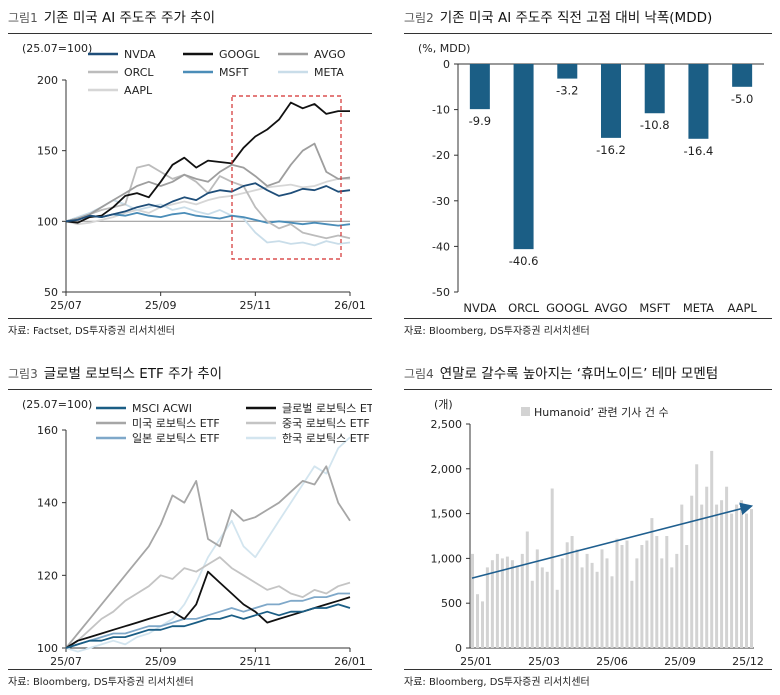 Image resolution: width=780 pixels, height=695 pixels. What do you see at coordinates (330, 54) in the screenshot?
I see `legend-label: AVGO` at bounding box center [330, 54].